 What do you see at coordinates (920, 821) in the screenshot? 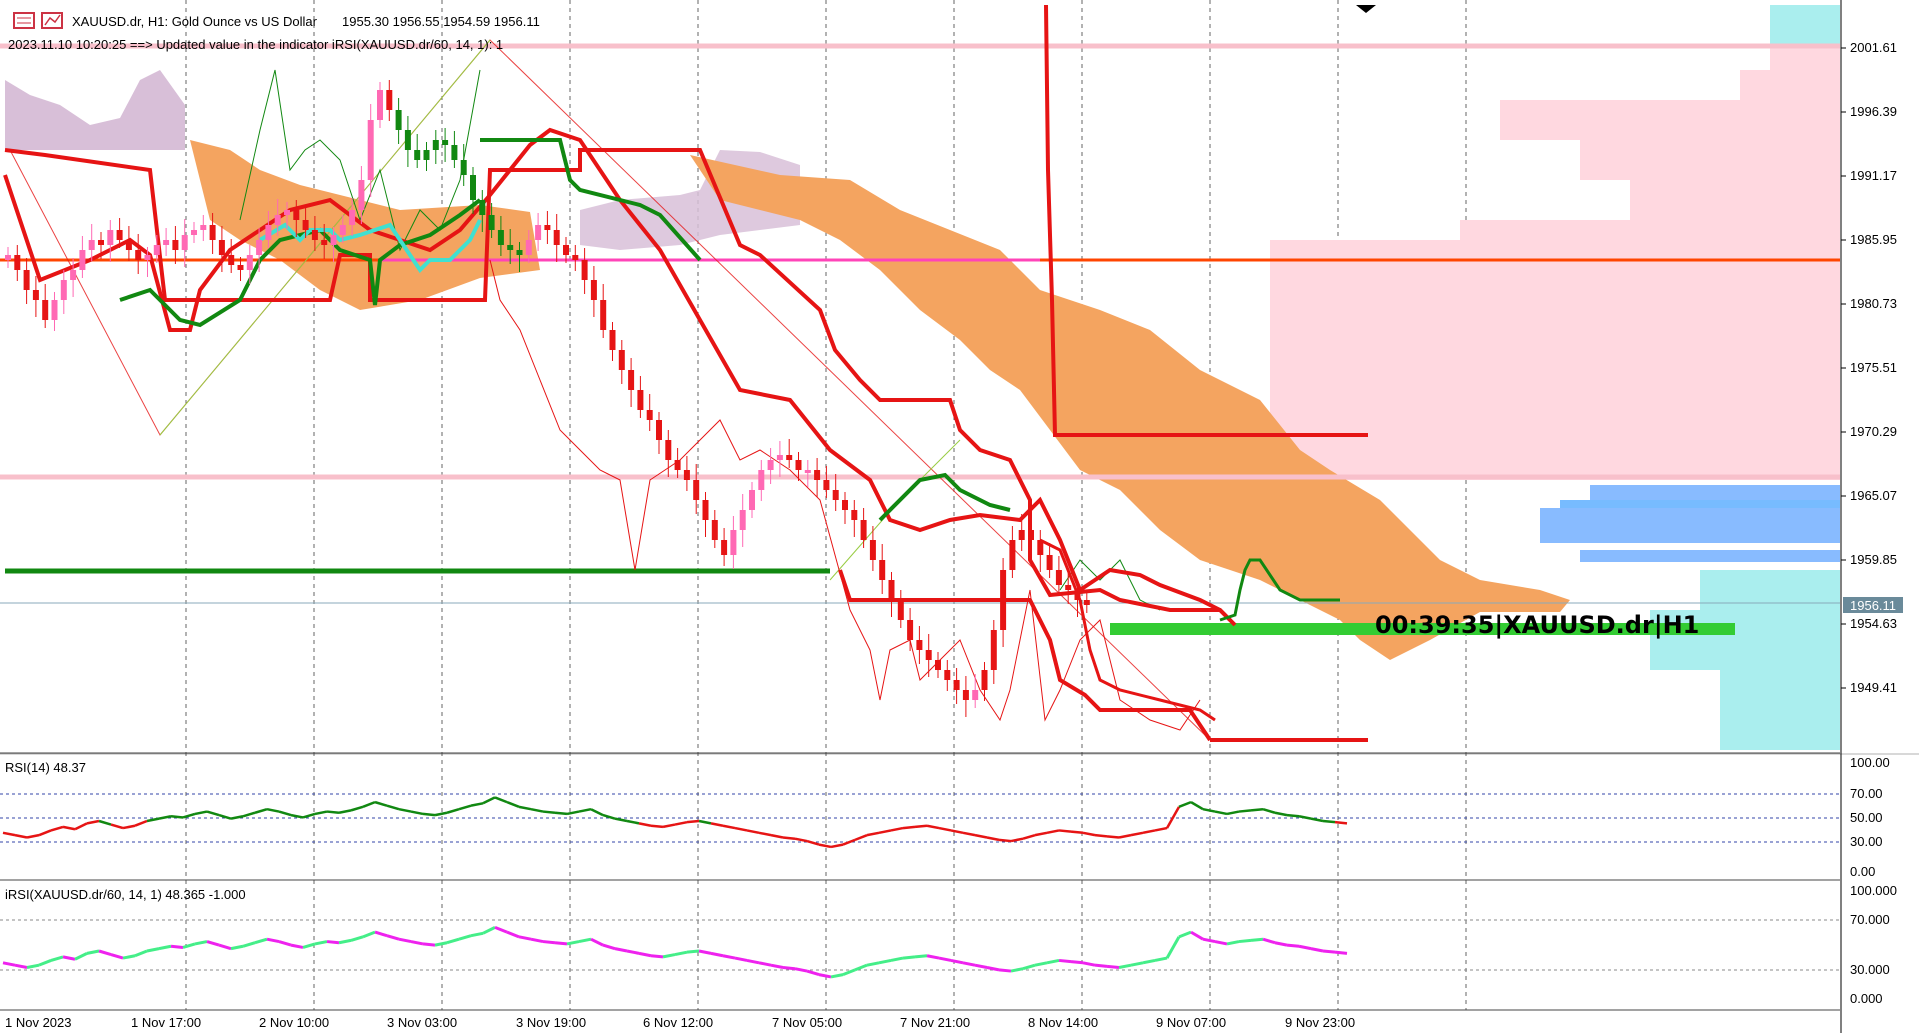
I see `rsi-panel` at bounding box center [920, 821].